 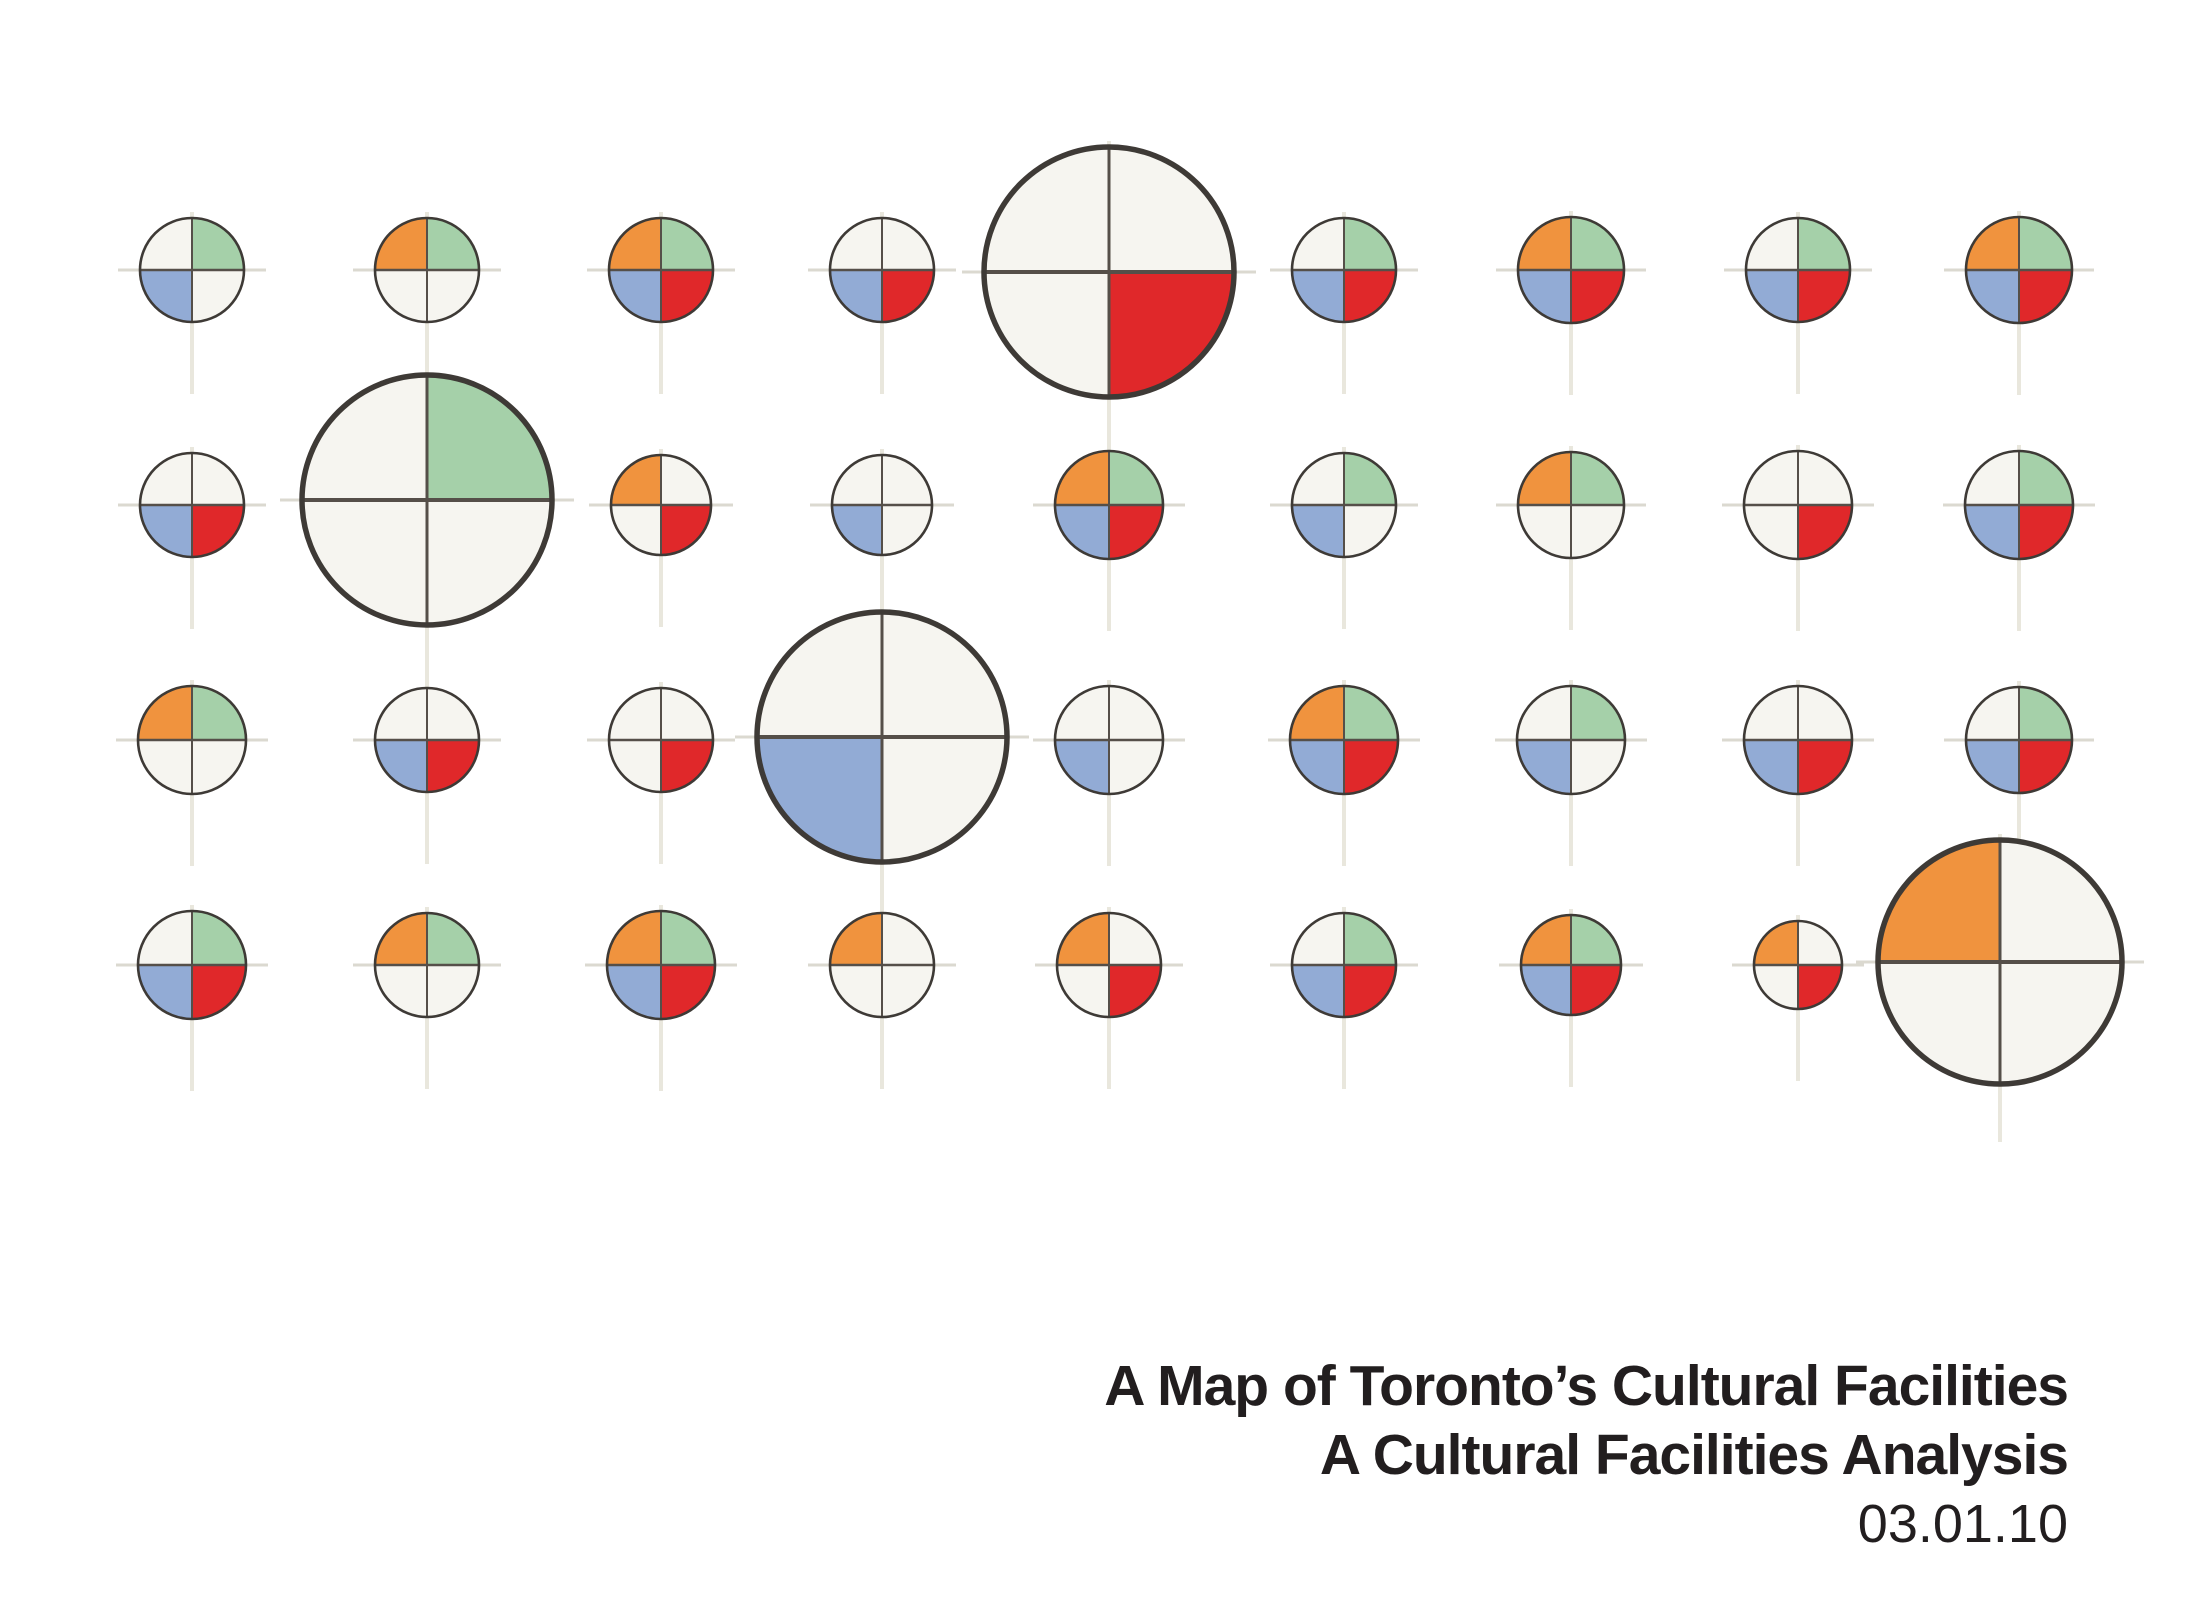 I want to click on poster-subtitle: A Cultural Facilities Analysis, so click(x=1694, y=1455).